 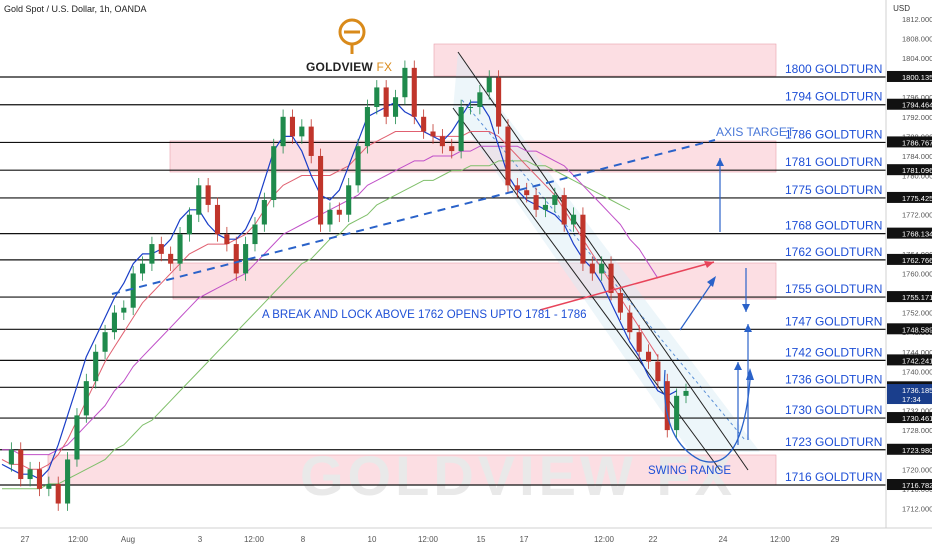 What do you see at coordinates (720, 162) in the screenshot?
I see `target-arrow-head` at bounding box center [720, 162].